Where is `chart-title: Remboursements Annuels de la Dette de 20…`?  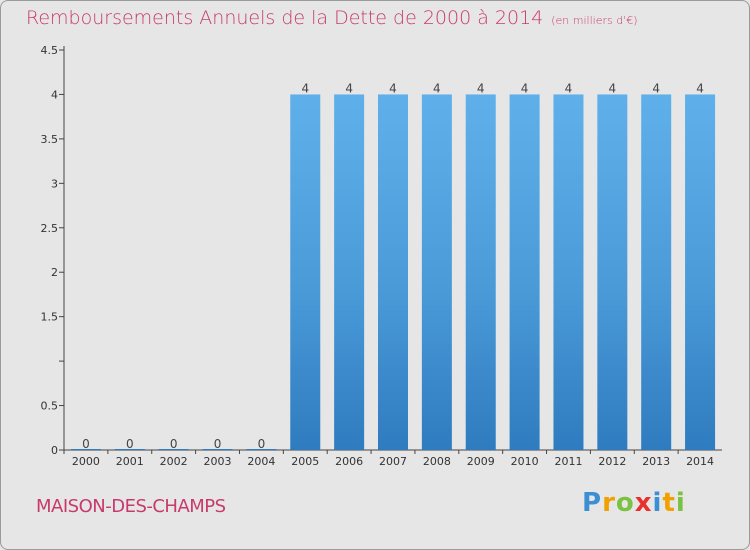
chart-title: Remboursements Annuels de la Dette de 20… is located at coordinates (332, 18).